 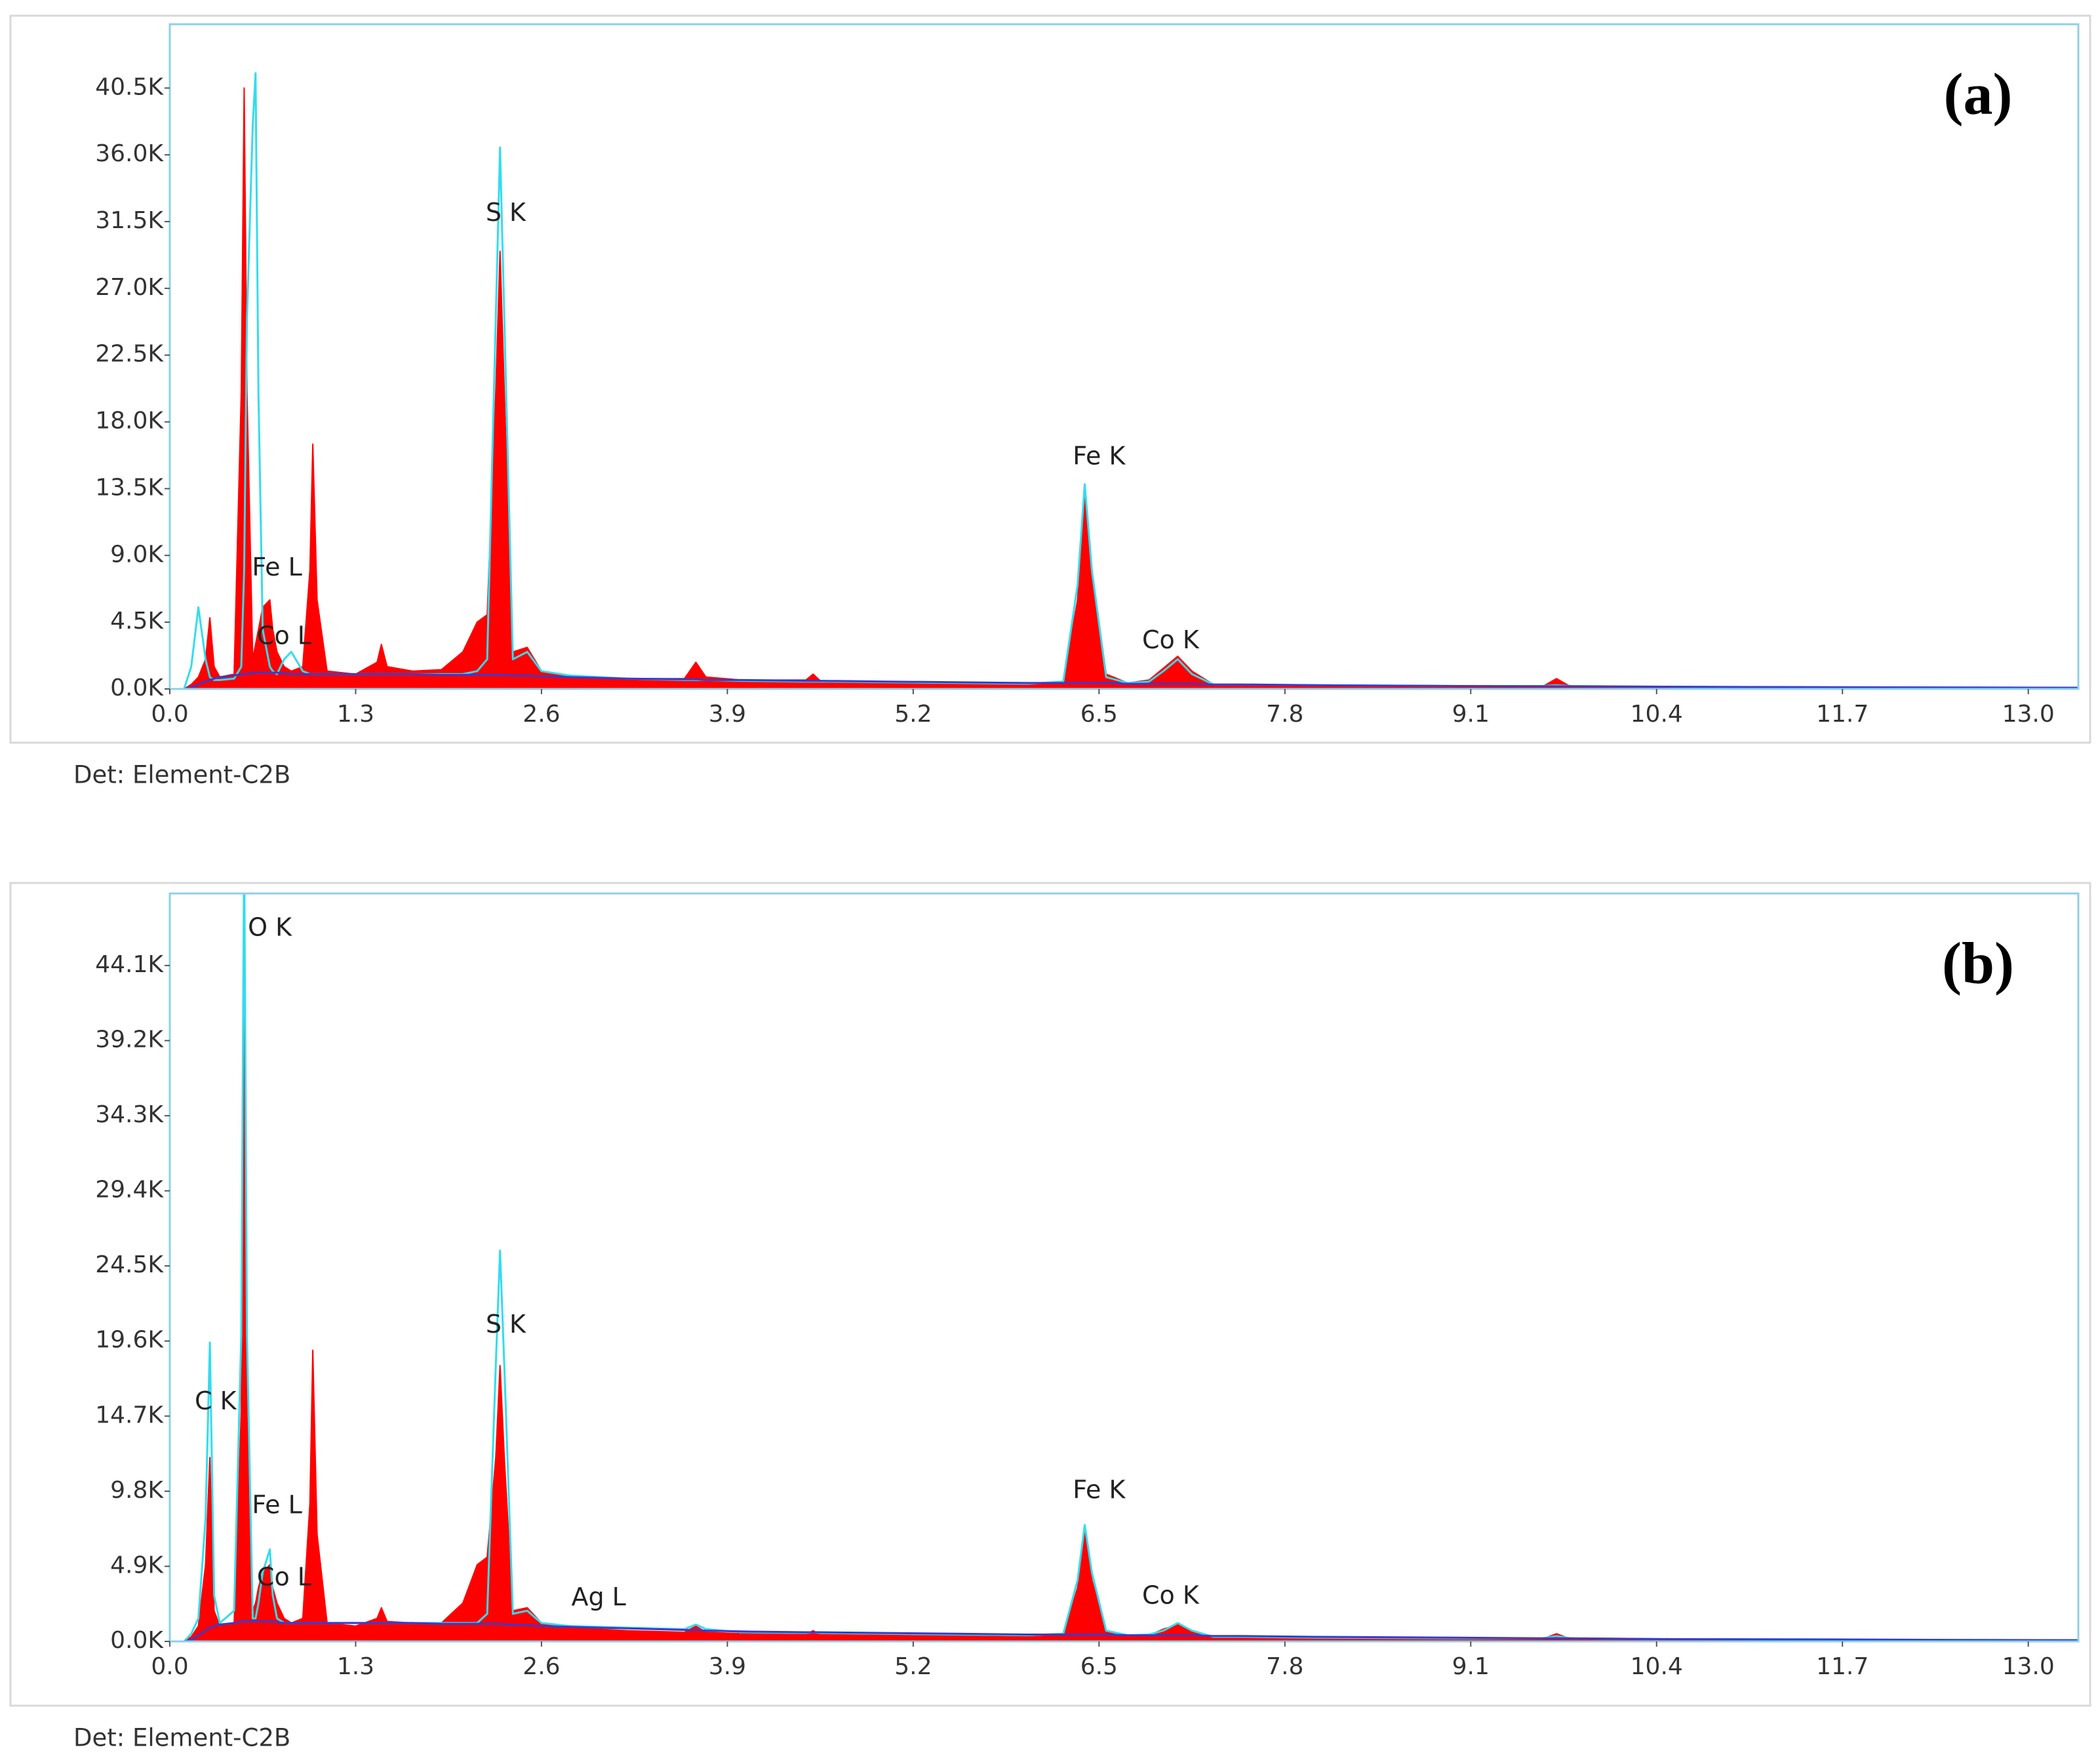 What do you see at coordinates (137, 1490) in the screenshot?
I see `y-tick-label: 9.8K` at bounding box center [137, 1490].